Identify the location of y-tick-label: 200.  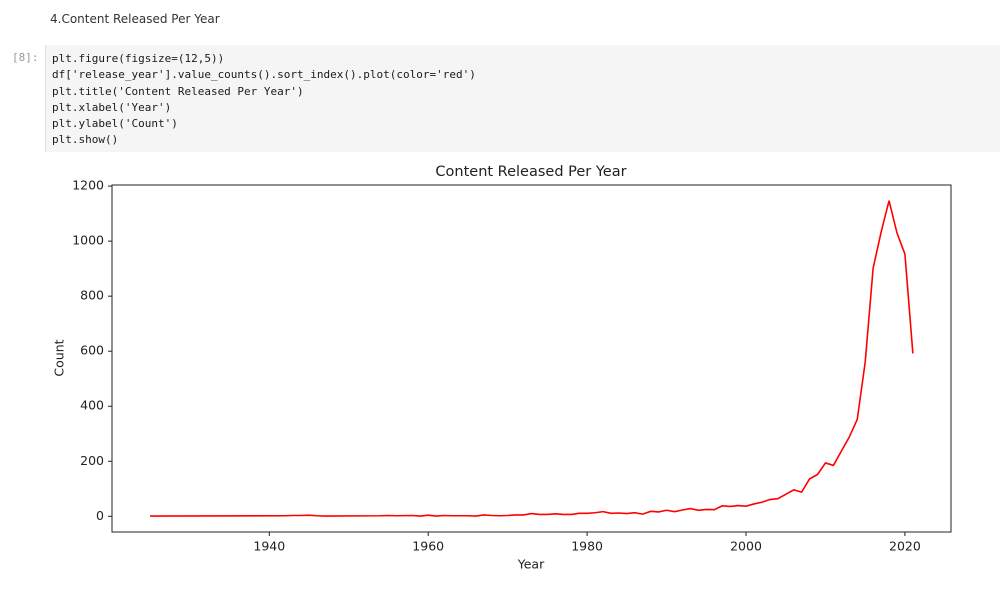
(92, 460).